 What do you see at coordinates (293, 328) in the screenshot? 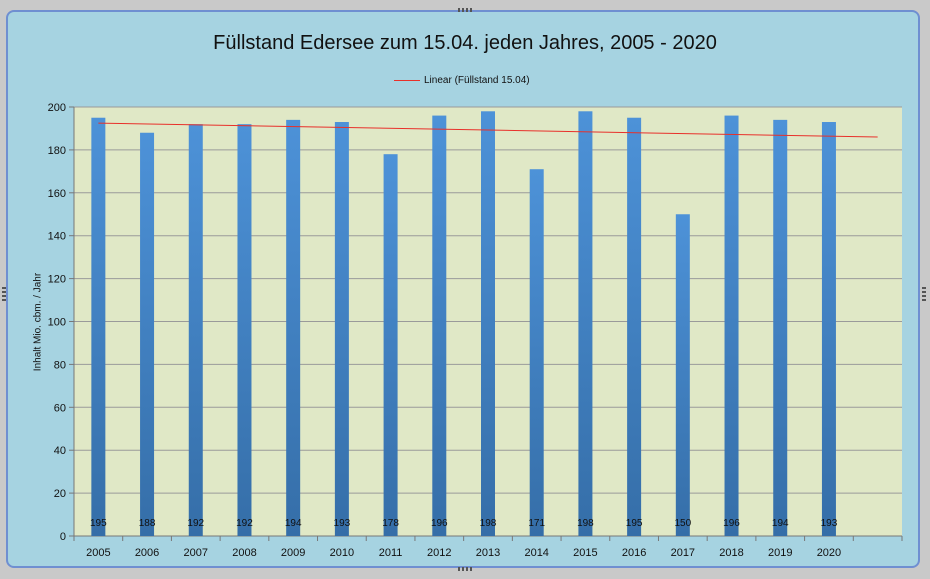
I see `bar-2009` at bounding box center [293, 328].